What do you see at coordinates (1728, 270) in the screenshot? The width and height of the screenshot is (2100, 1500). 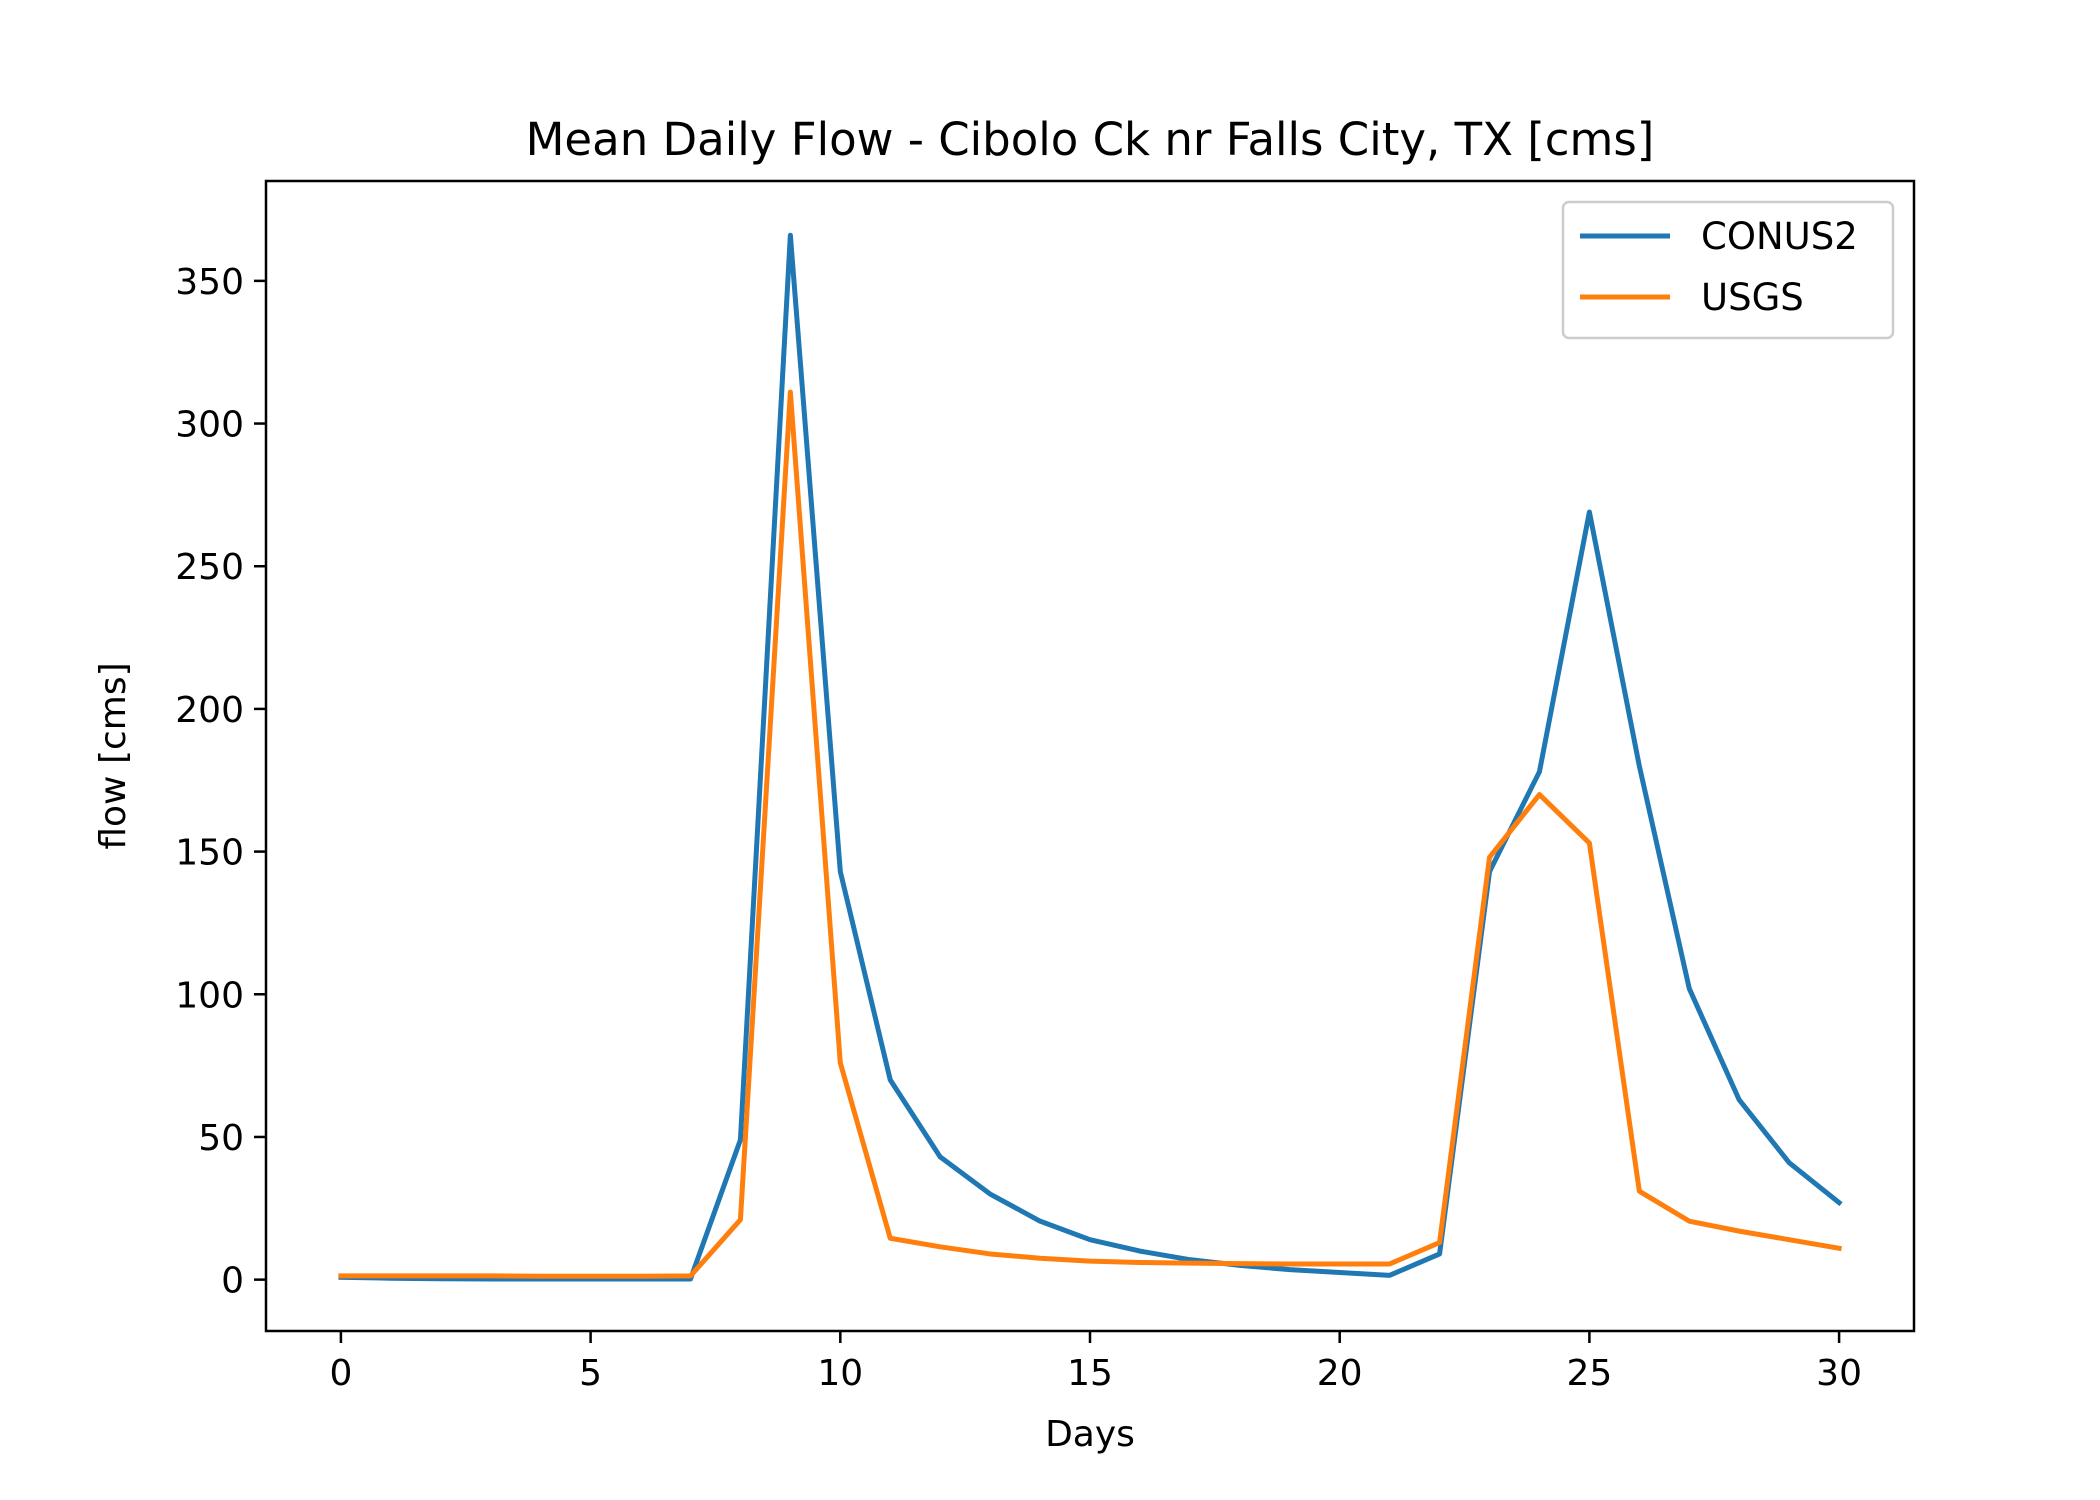 I see `legend: CONUS2 USGS` at bounding box center [1728, 270].